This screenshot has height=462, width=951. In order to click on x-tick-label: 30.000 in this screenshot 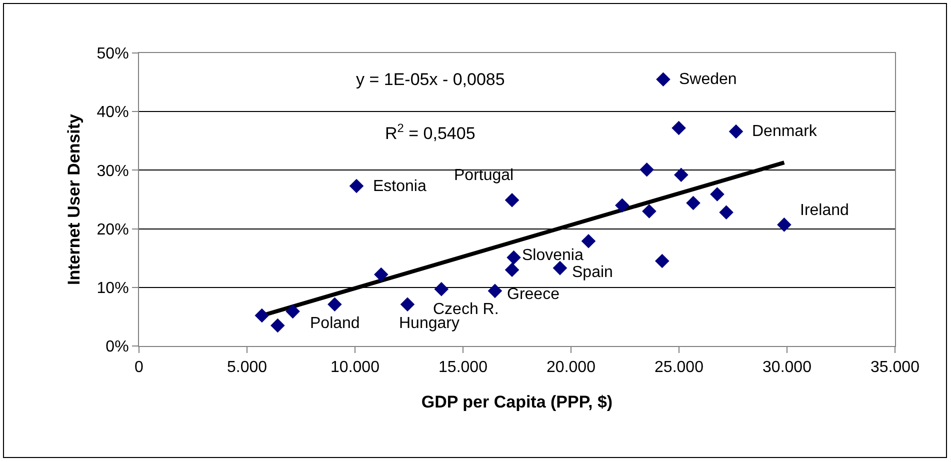, I will do `click(787, 367)`.